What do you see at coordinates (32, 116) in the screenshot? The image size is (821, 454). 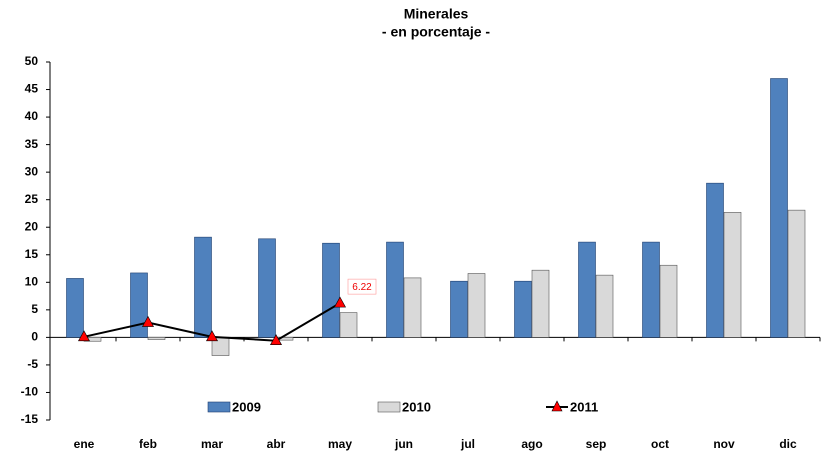 I see `y-tick-label: 40` at bounding box center [32, 116].